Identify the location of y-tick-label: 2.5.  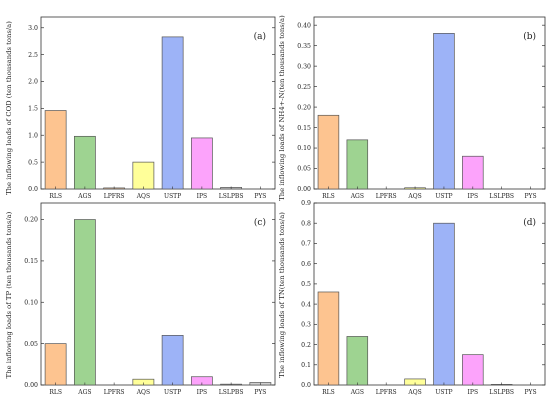
(33, 55).